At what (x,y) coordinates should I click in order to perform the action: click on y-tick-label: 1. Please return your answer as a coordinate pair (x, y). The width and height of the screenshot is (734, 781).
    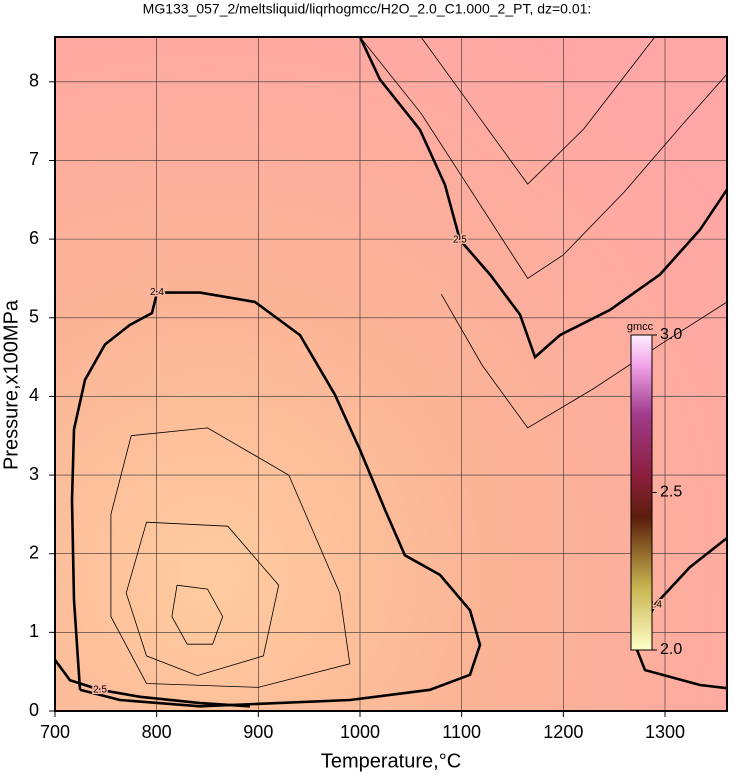
    Looking at the image, I should click on (34, 631).